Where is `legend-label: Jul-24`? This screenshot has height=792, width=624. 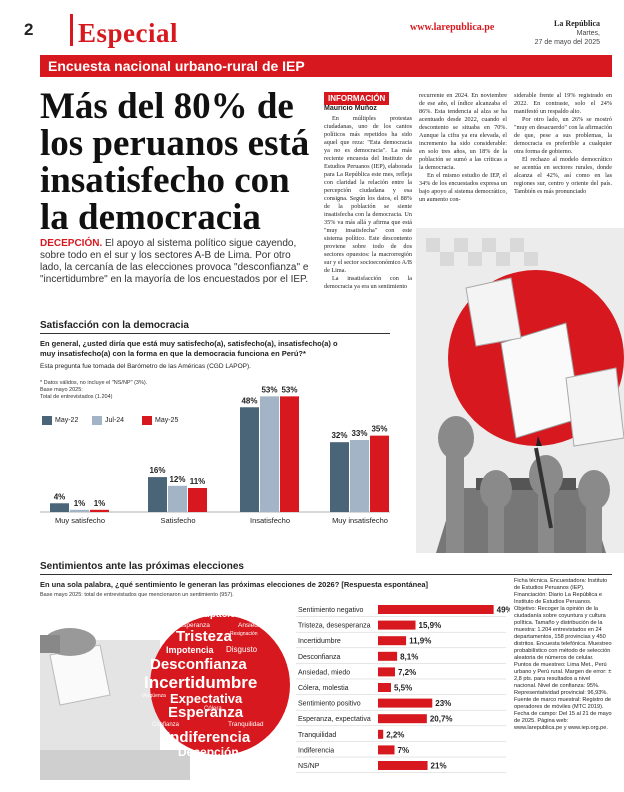 legend-label: Jul-24 is located at coordinates (115, 420).